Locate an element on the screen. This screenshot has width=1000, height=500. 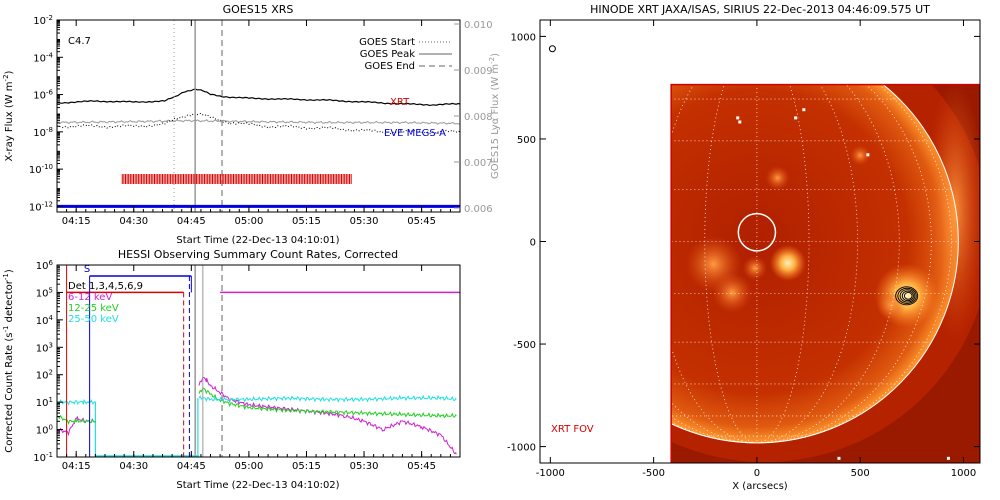
xrt-ytick-label: 0 is located at coordinates (533, 243).